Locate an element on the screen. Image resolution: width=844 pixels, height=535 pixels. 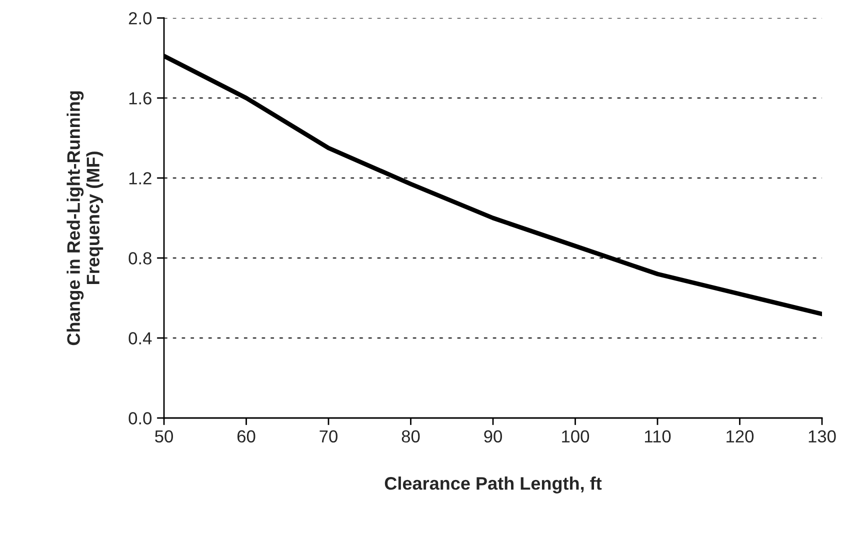
x-tick-label: 120 is located at coordinates (740, 436).